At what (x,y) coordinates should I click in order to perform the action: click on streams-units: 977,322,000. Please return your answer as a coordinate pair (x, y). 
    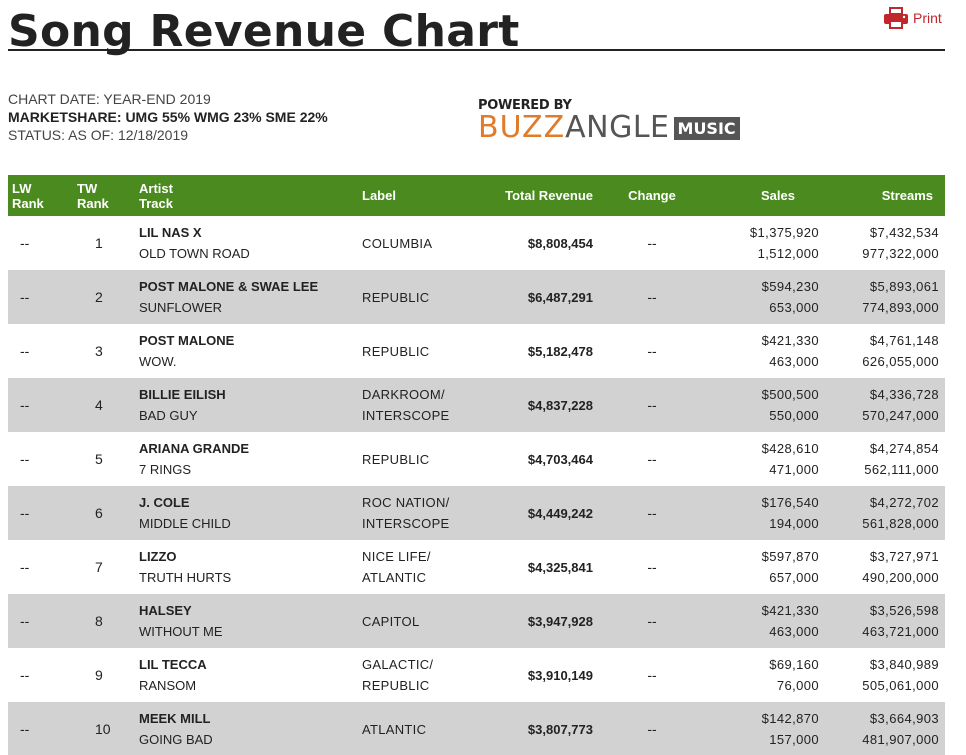
    Looking at the image, I should click on (900, 253).